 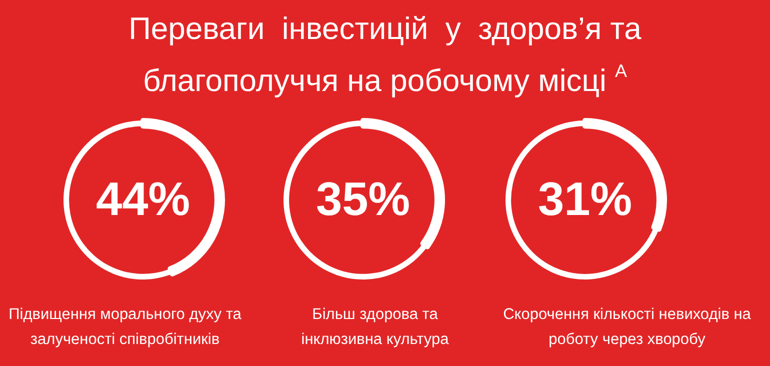 What do you see at coordinates (363, 198) in the screenshot?
I see `data-label: 35%` at bounding box center [363, 198].